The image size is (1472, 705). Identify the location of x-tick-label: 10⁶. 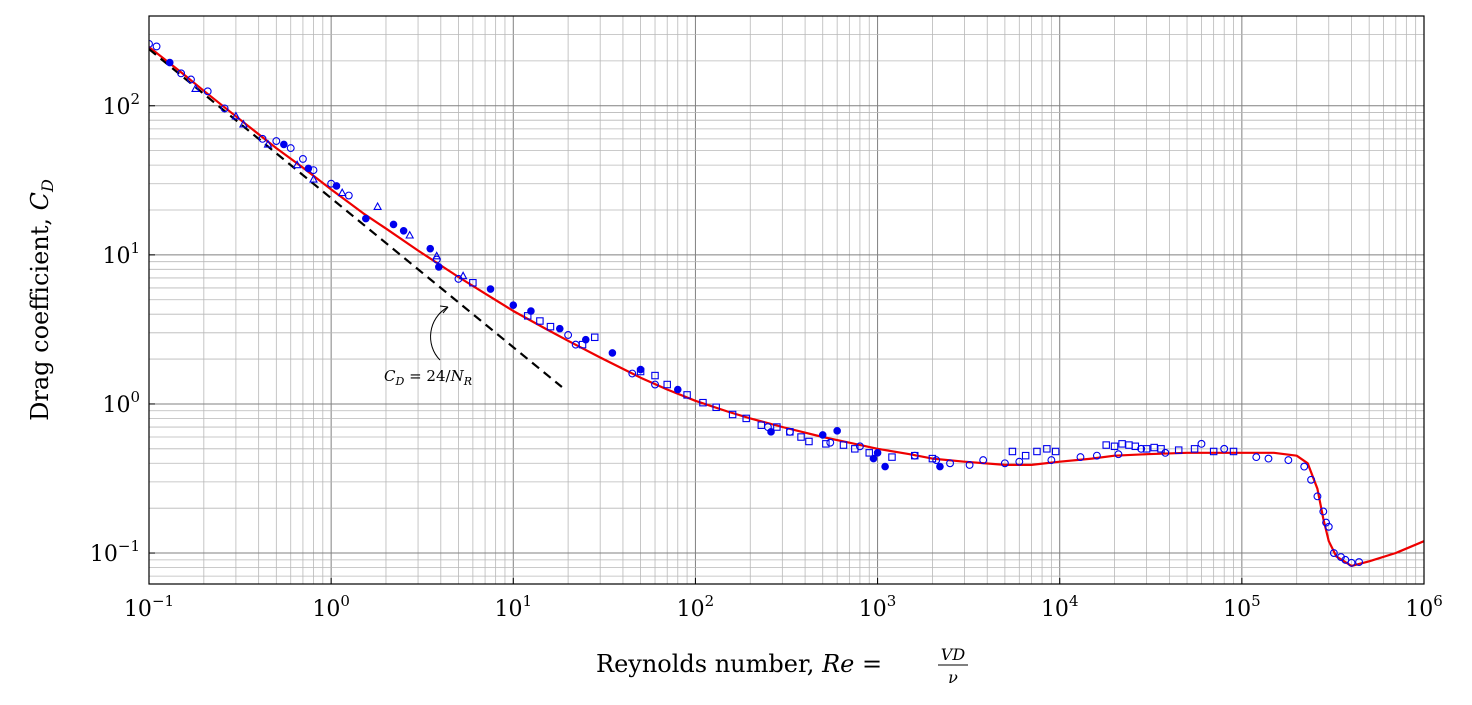
(1424, 607).